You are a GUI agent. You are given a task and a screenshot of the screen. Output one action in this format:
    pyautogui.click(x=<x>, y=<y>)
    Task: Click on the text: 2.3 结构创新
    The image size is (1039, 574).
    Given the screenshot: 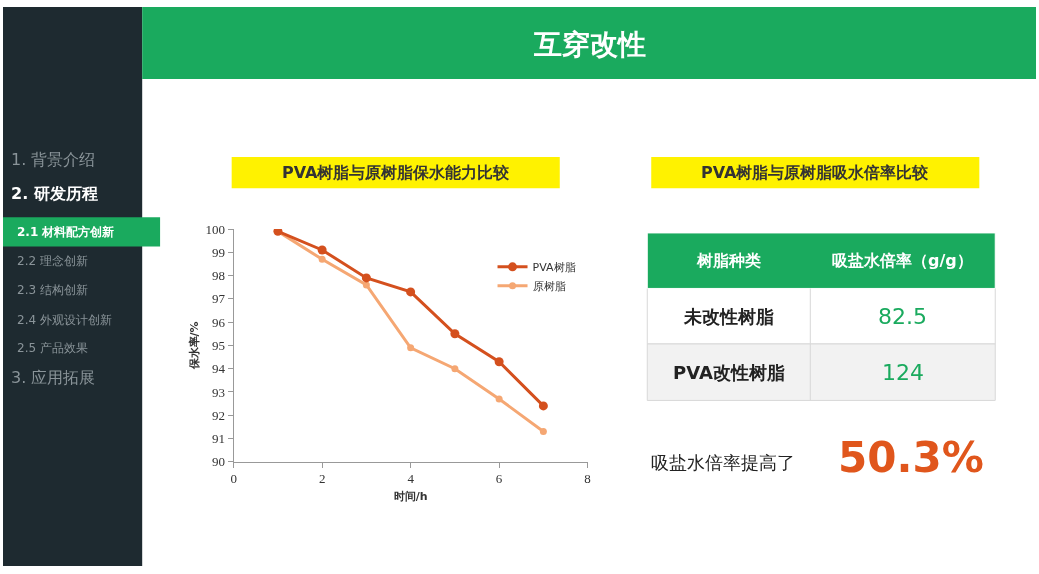 What is the action you would take?
    pyautogui.click(x=52, y=290)
    